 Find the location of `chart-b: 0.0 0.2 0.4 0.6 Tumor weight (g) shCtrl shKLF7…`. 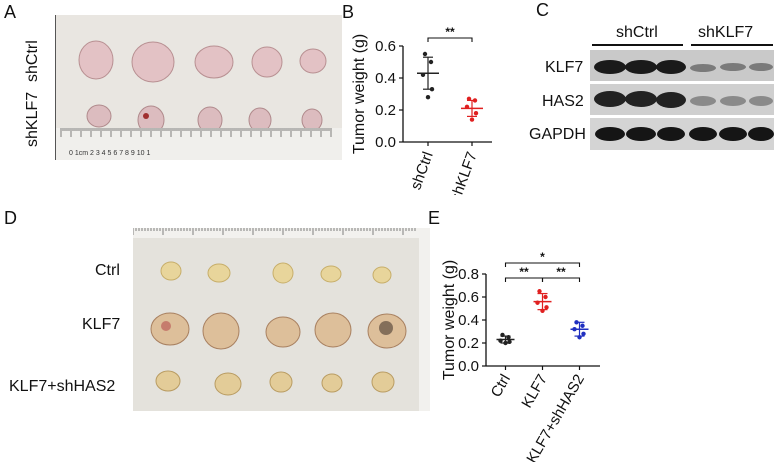

chart-b: 0.0 0.2 0.4 0.6 Tumor weight (g) shCtrl shKLF7… is located at coordinates (421, 110).